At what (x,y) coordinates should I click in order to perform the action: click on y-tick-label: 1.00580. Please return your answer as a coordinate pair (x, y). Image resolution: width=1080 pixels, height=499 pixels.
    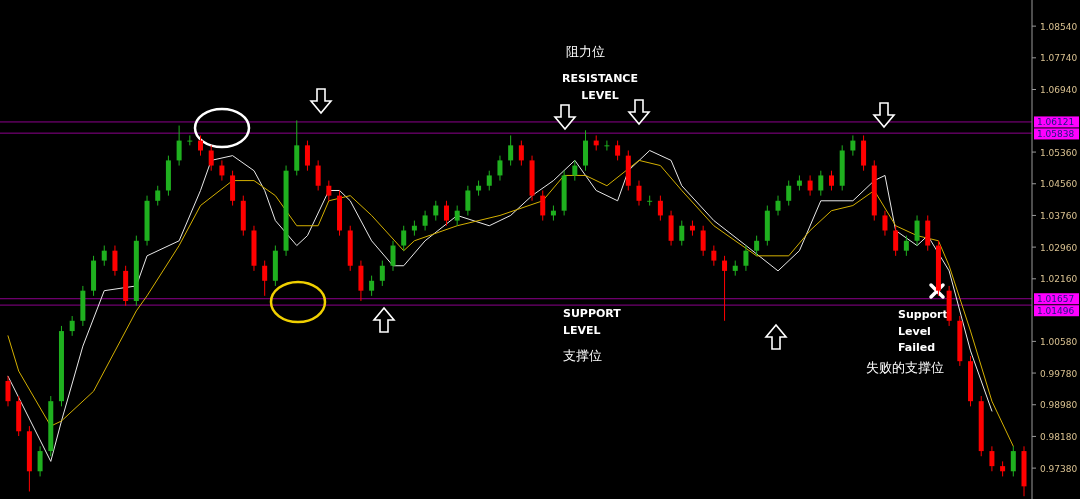
    Looking at the image, I should click on (1059, 341).